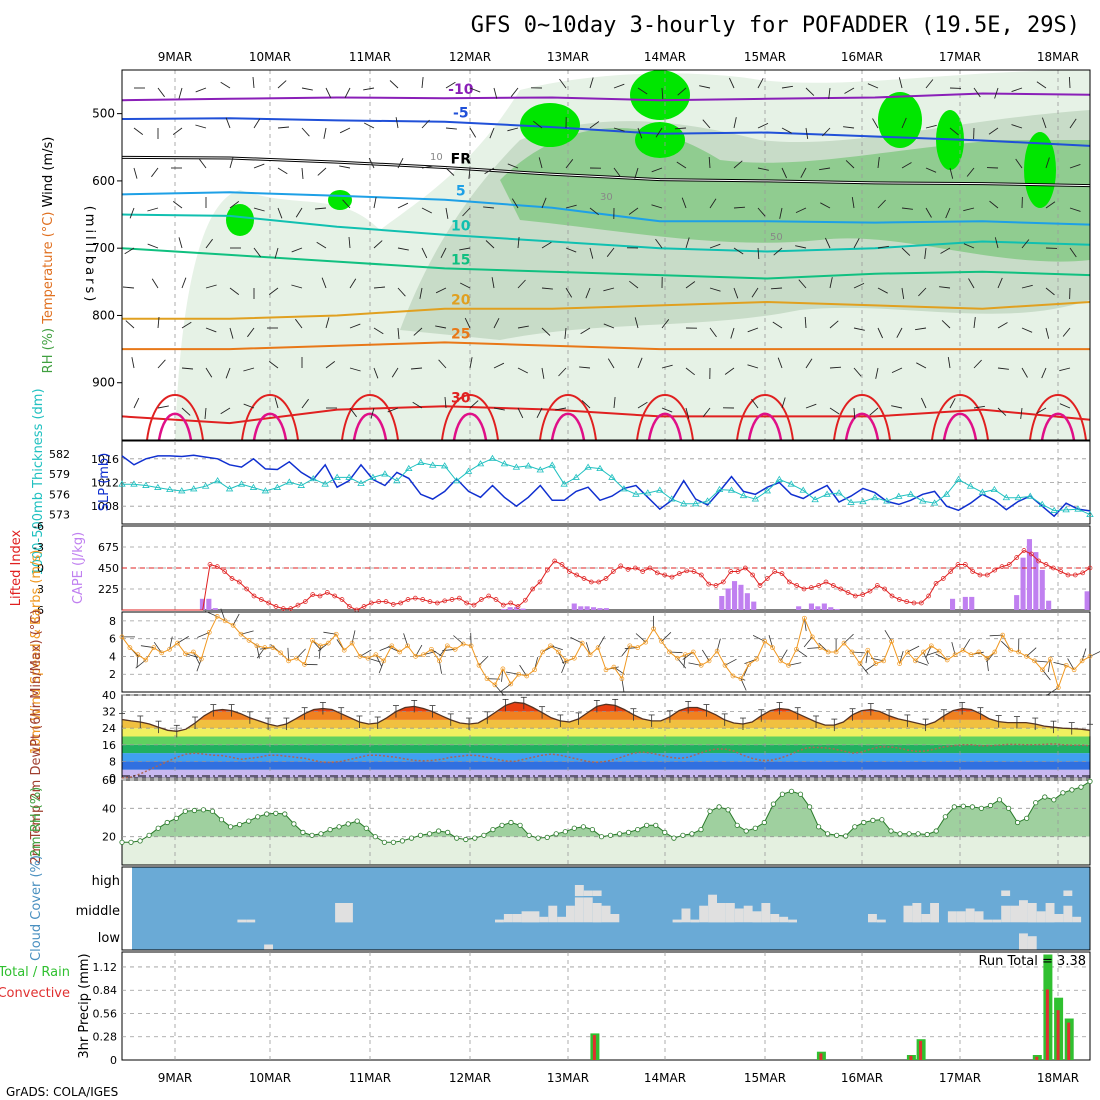  What do you see at coordinates (461, 90) in the screenshot?
I see `isotherm-label: -10` at bounding box center [461, 90].